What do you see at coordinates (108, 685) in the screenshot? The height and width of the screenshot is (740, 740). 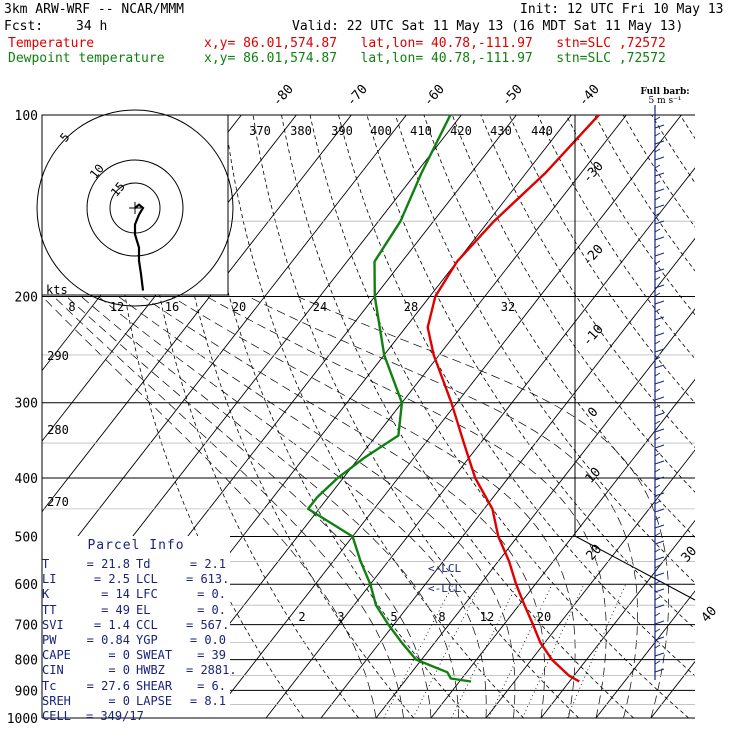 I see `parcel-value: = 27.6` at bounding box center [108, 685].